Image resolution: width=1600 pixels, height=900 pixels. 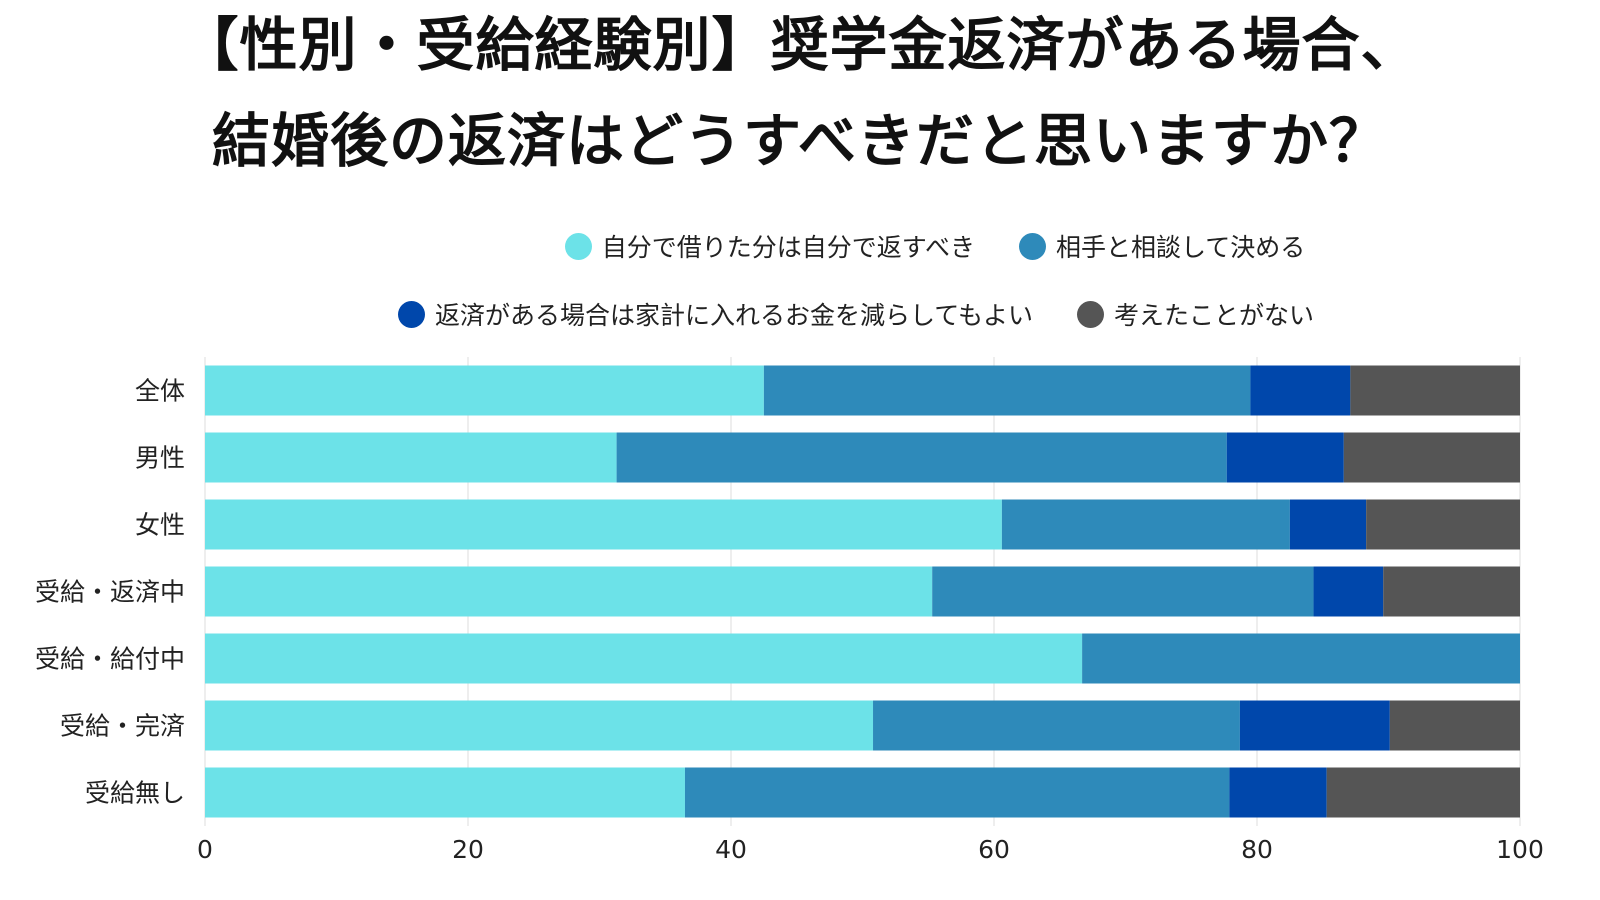 What do you see at coordinates (800, 45) in the screenshot?
I see `chart-title-line-1: 【性別・受給経験別】奨学金返済がある場合、` at bounding box center [800, 45].